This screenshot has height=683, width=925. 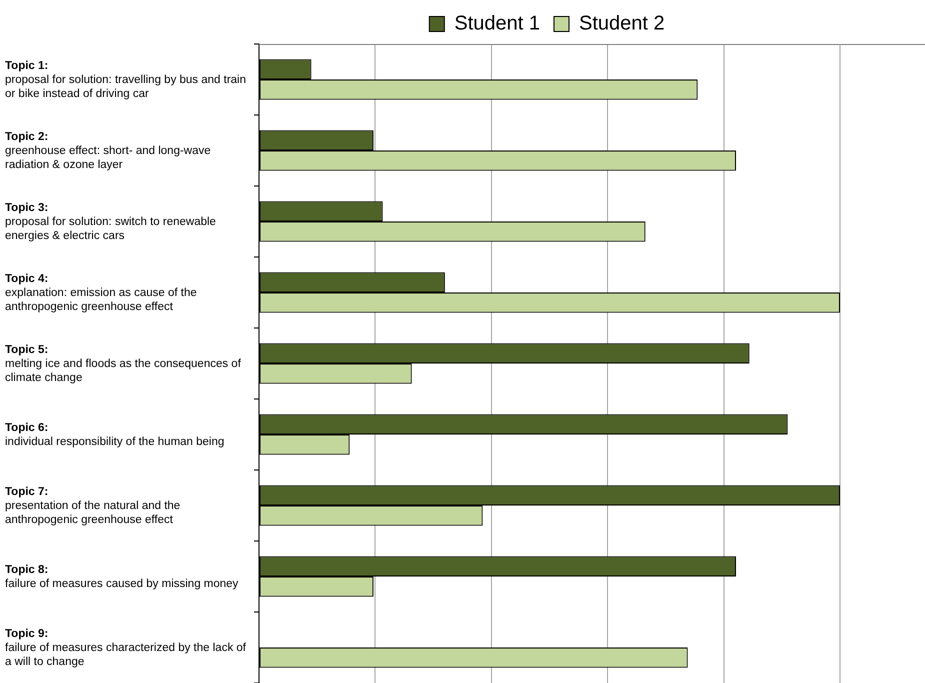 I want to click on legend-label: Student 2, so click(x=622, y=23).